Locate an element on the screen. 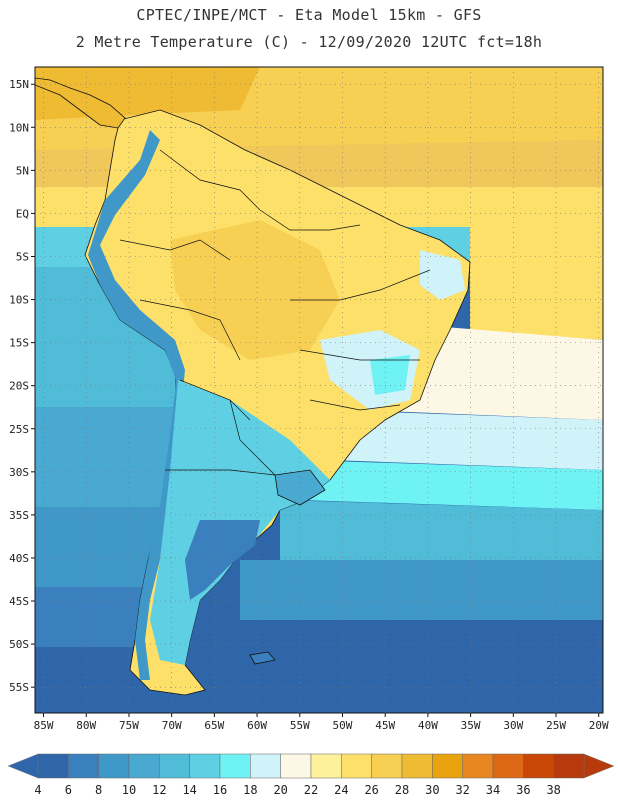 This screenshot has width=618, height=800. latitude-tick-label: 15S is located at coordinates (19, 343).